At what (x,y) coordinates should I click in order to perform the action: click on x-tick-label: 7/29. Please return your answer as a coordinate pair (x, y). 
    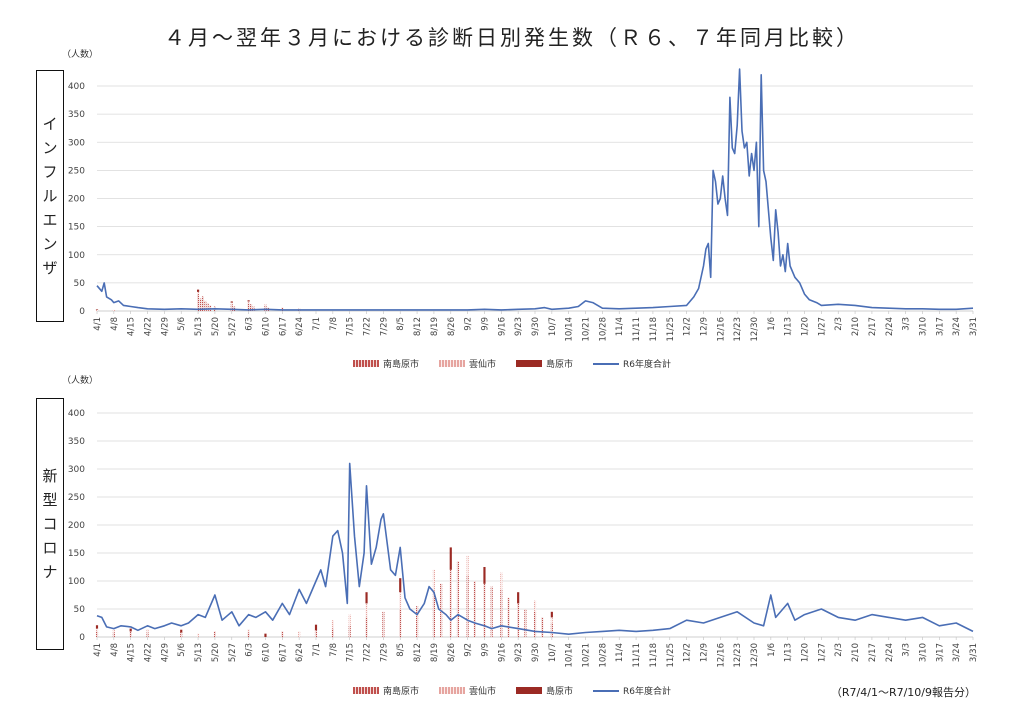
    Looking at the image, I should click on (384, 652).